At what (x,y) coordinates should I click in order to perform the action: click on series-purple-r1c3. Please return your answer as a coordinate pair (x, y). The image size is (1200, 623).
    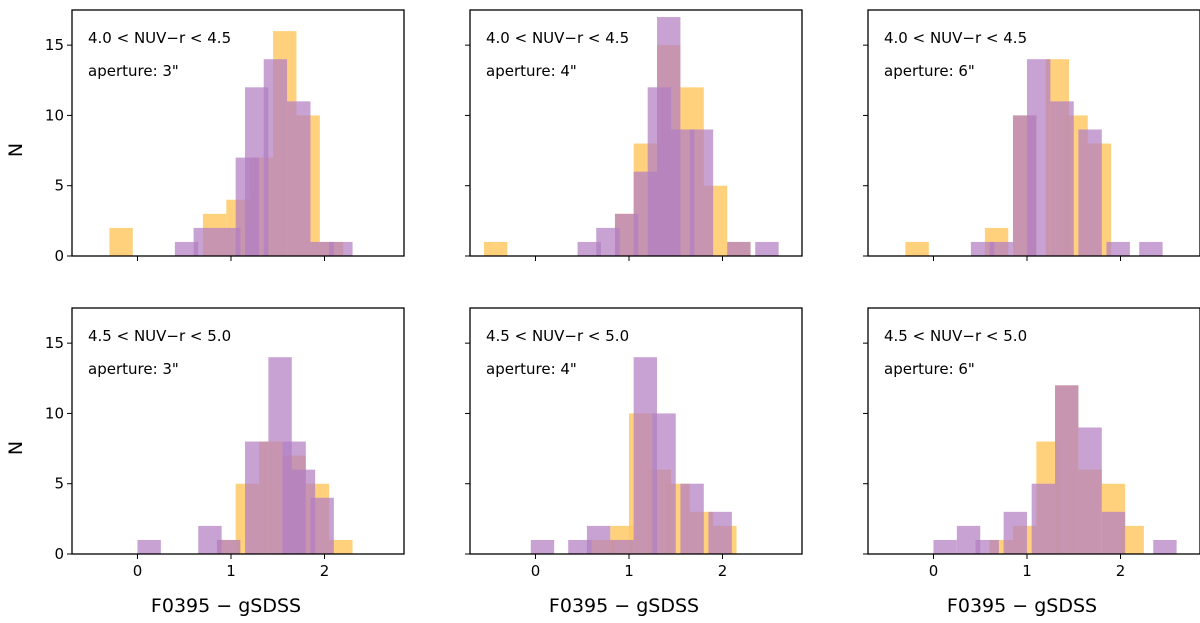
    Looking at the image, I should click on (1066, 158).